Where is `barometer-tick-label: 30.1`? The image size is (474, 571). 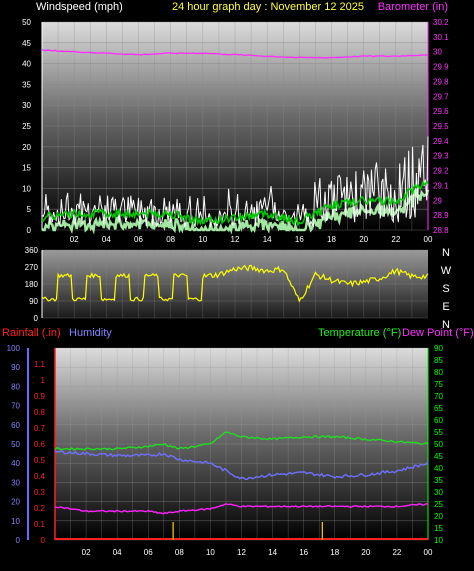
barometer-tick-label: 30.1 is located at coordinates (441, 37).